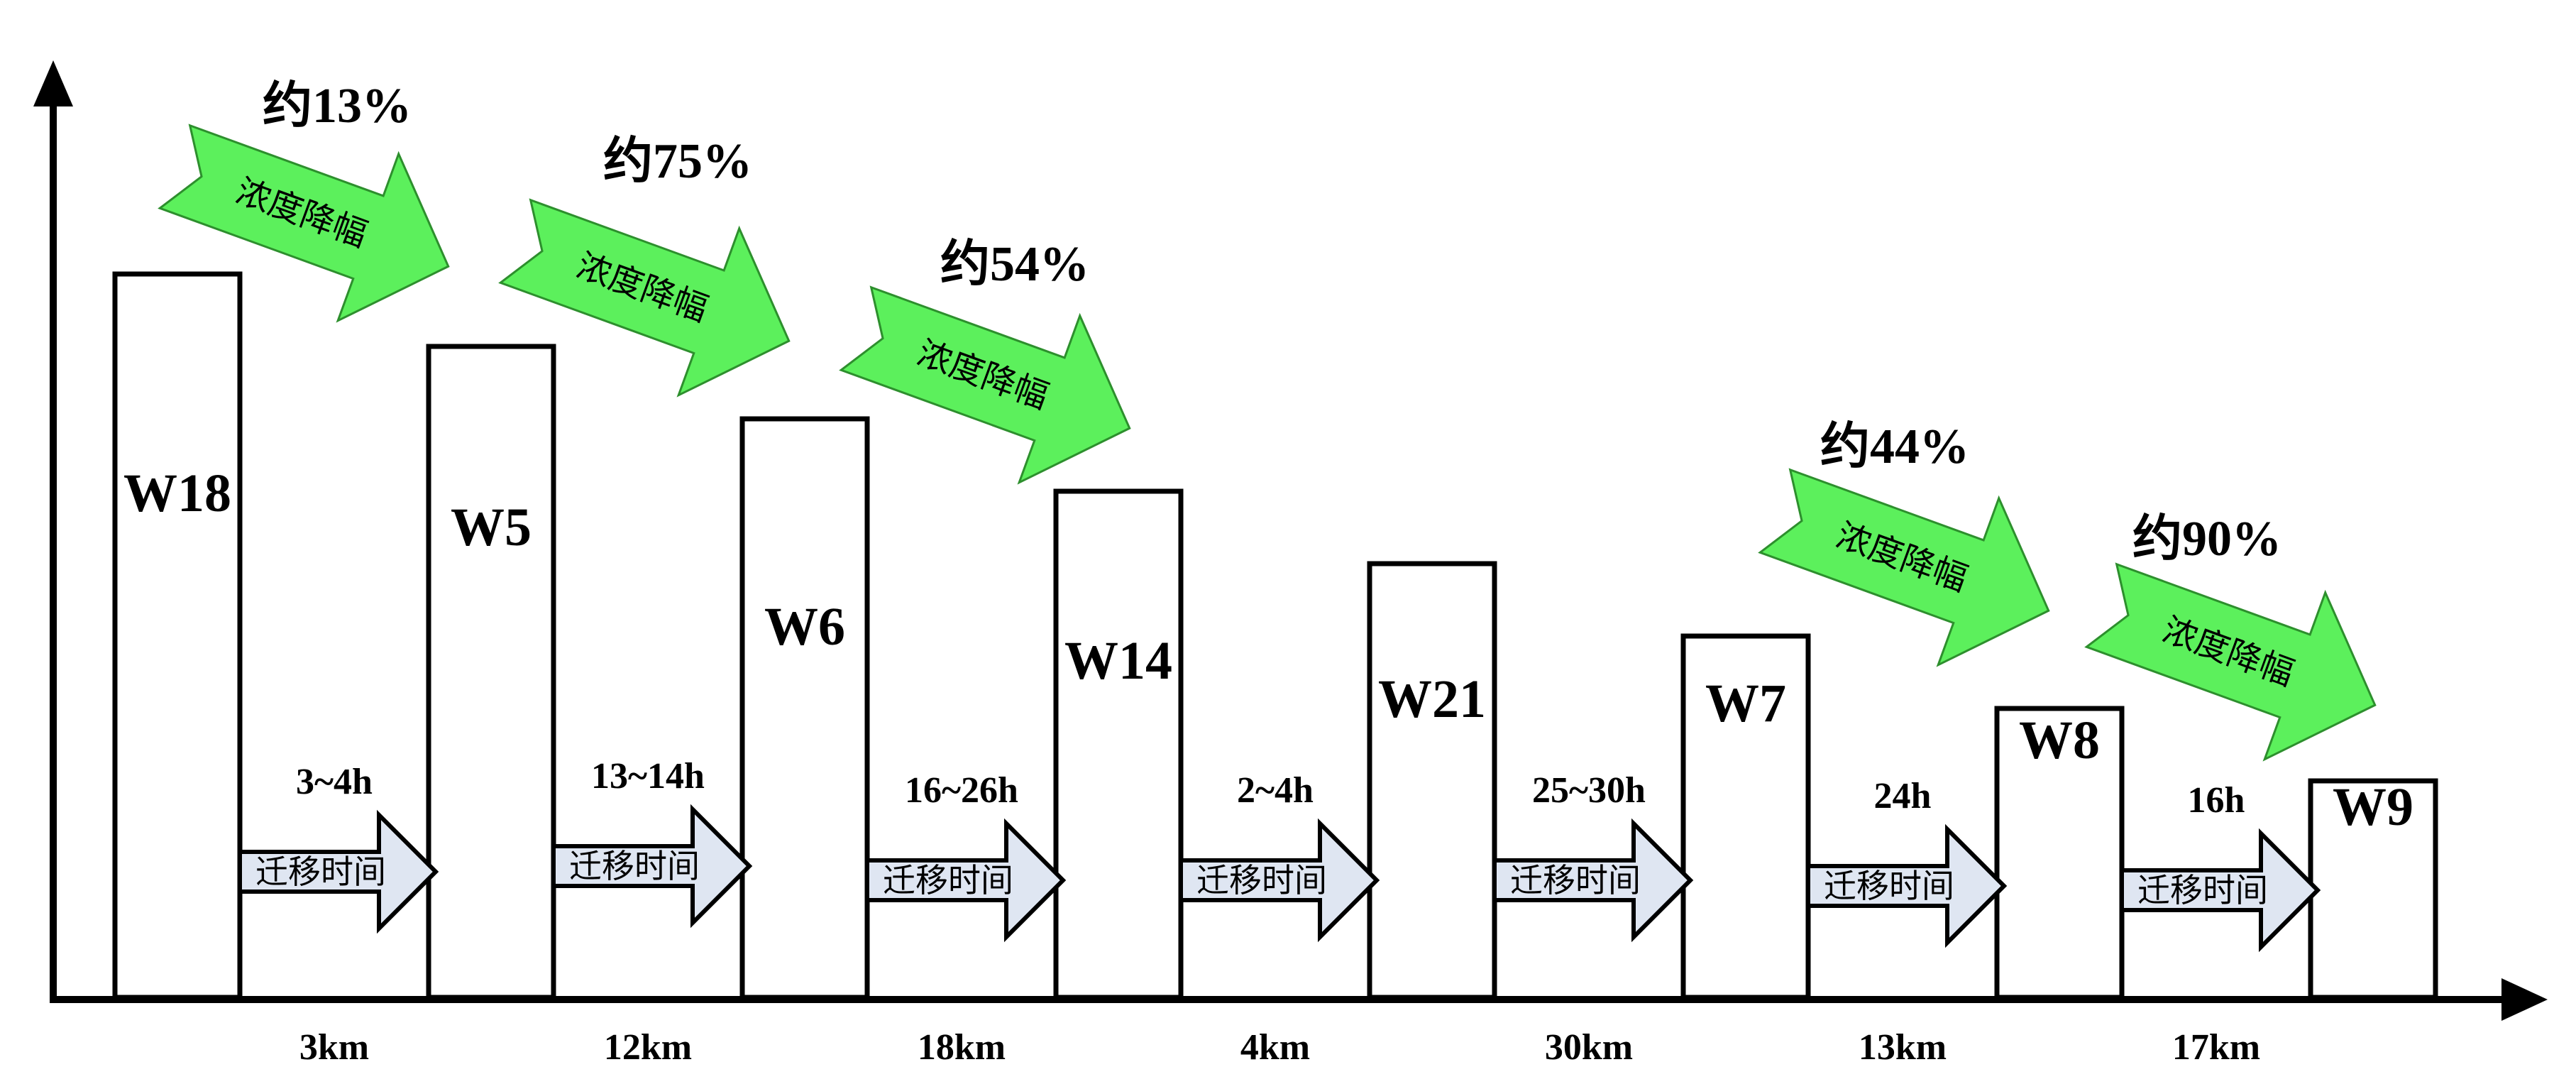 Image resolution: width=2576 pixels, height=1084 pixels. I want to click on migration-time-label: 16h, so click(2216, 800).